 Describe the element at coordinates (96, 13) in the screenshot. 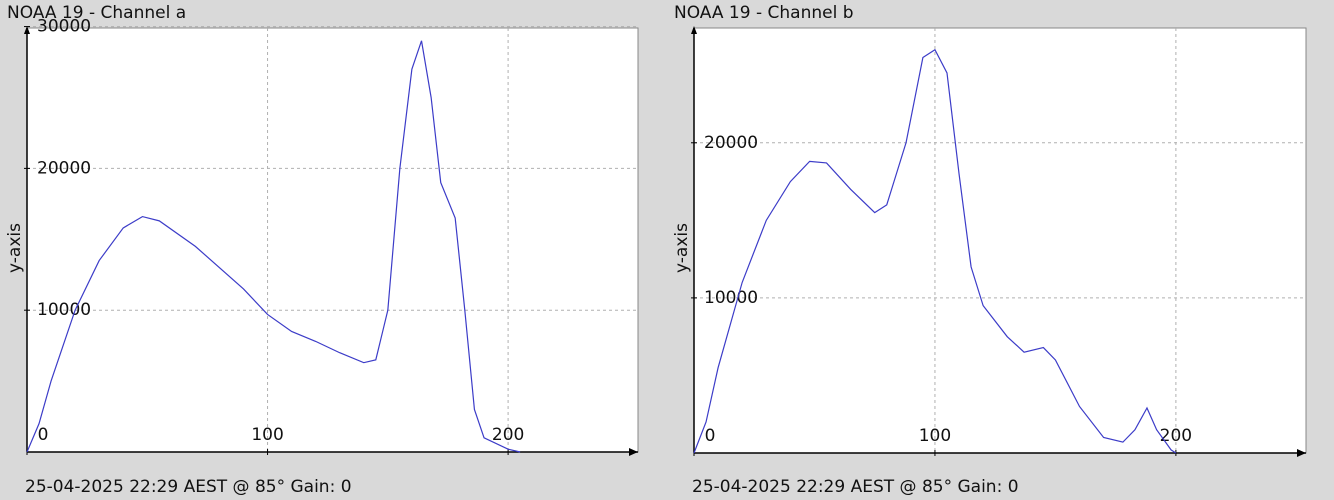

I see `chart-title: NOAA 19 - Channel a` at that location.